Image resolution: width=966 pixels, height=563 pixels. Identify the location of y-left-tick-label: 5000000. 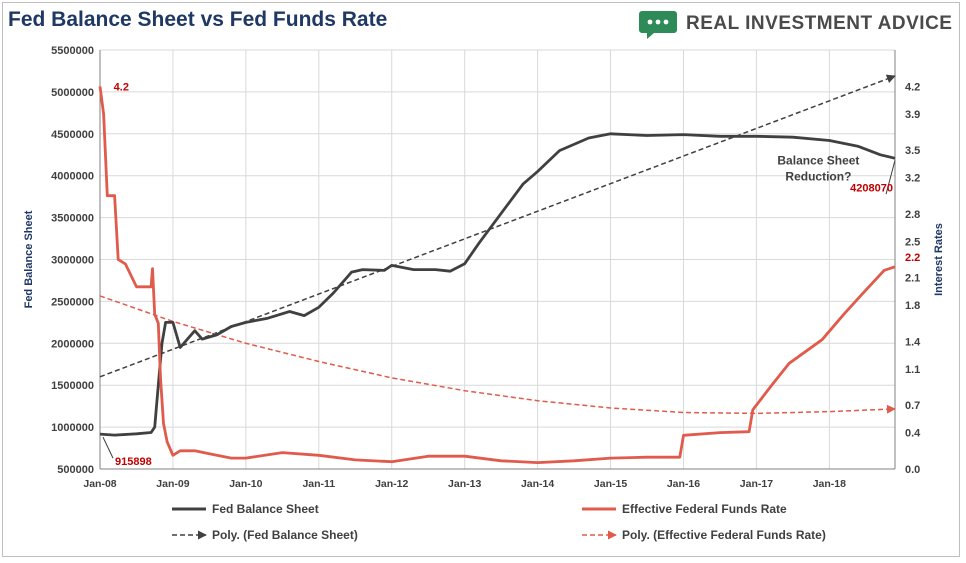
(72, 93).